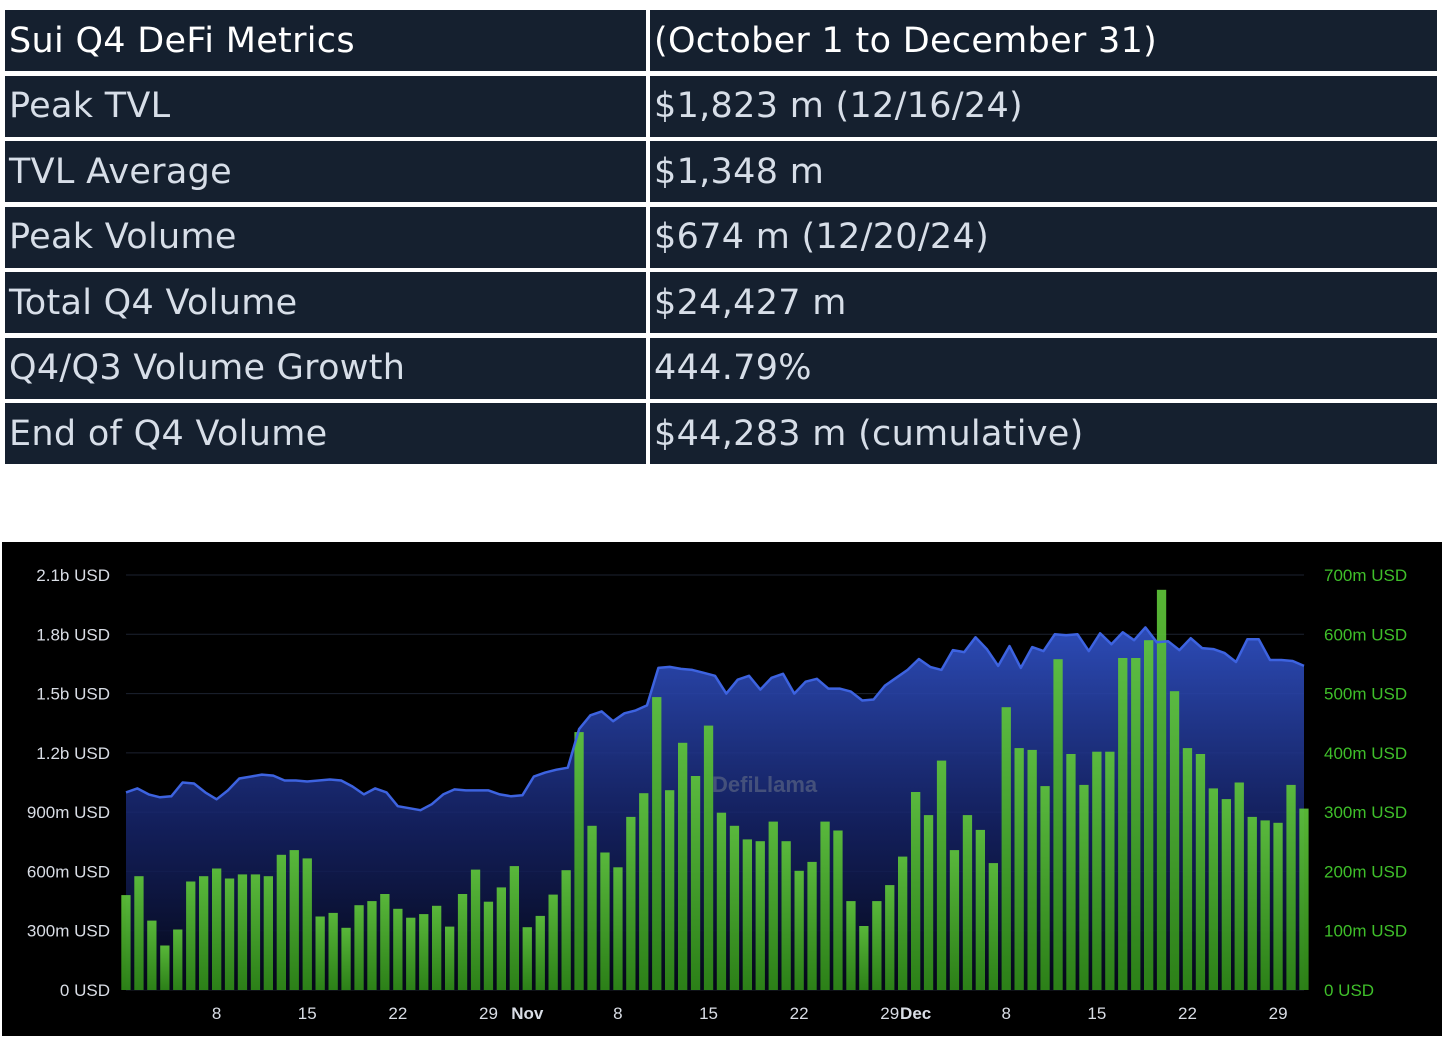 The image size is (1444, 1038). I want to click on right-axis-tick-label: 0 USD, so click(1349, 990).